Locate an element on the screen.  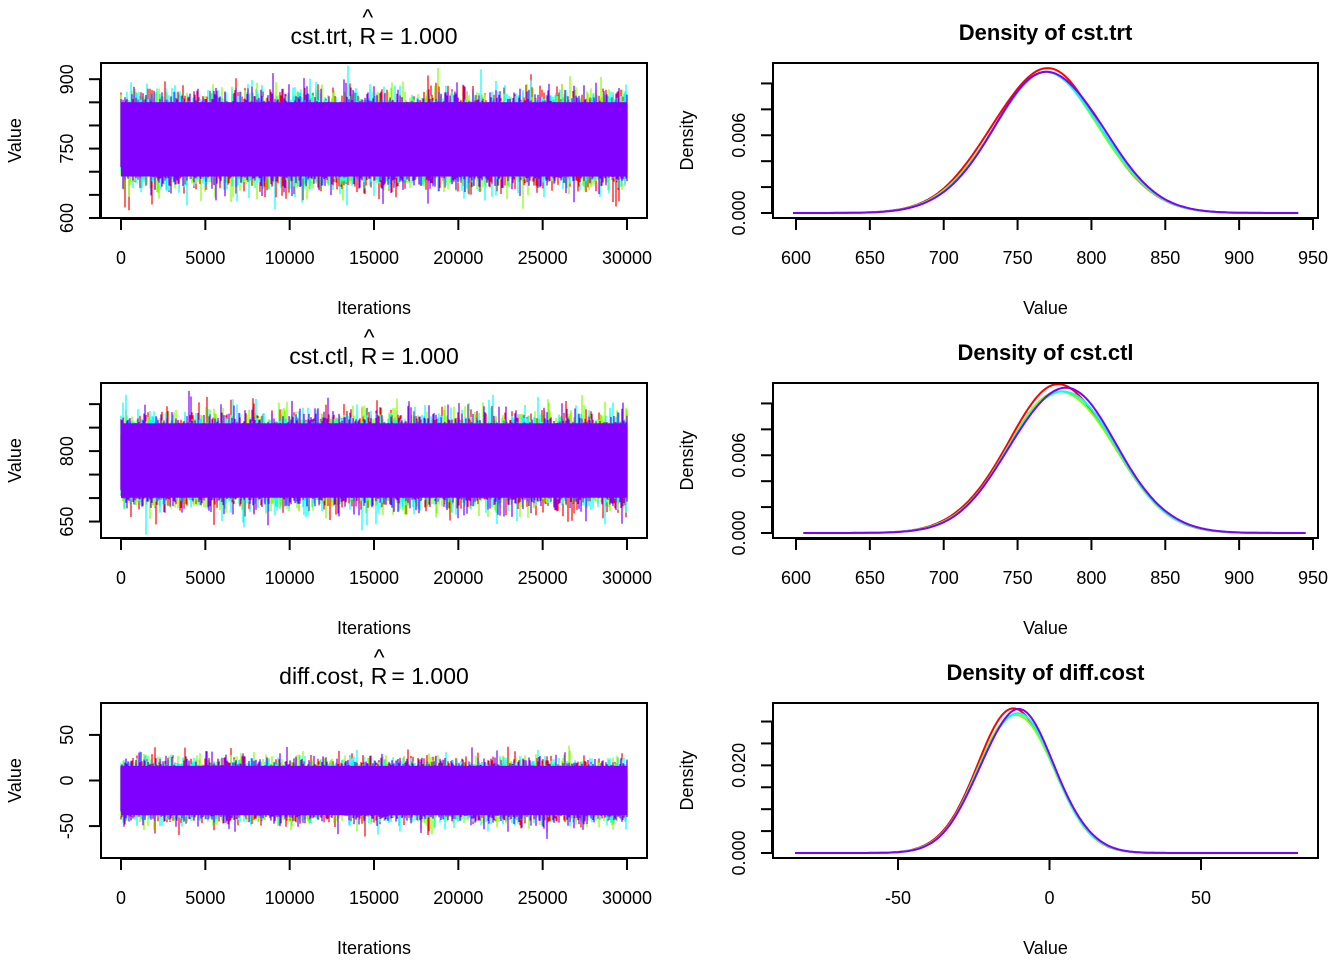
trace-diff-cost-title: diff.cost, R = 1.000^ is located at coordinates (374, 666).